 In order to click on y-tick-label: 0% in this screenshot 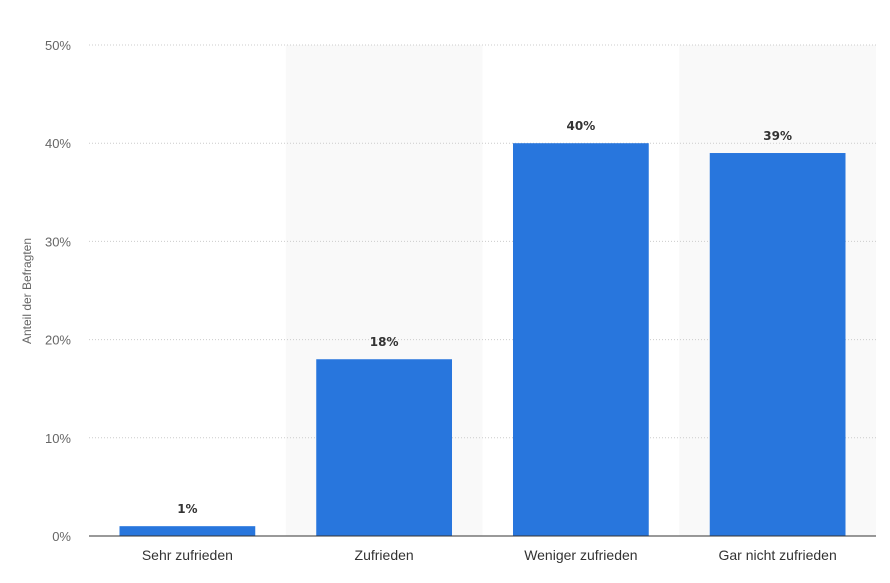, I will do `click(61, 536)`.